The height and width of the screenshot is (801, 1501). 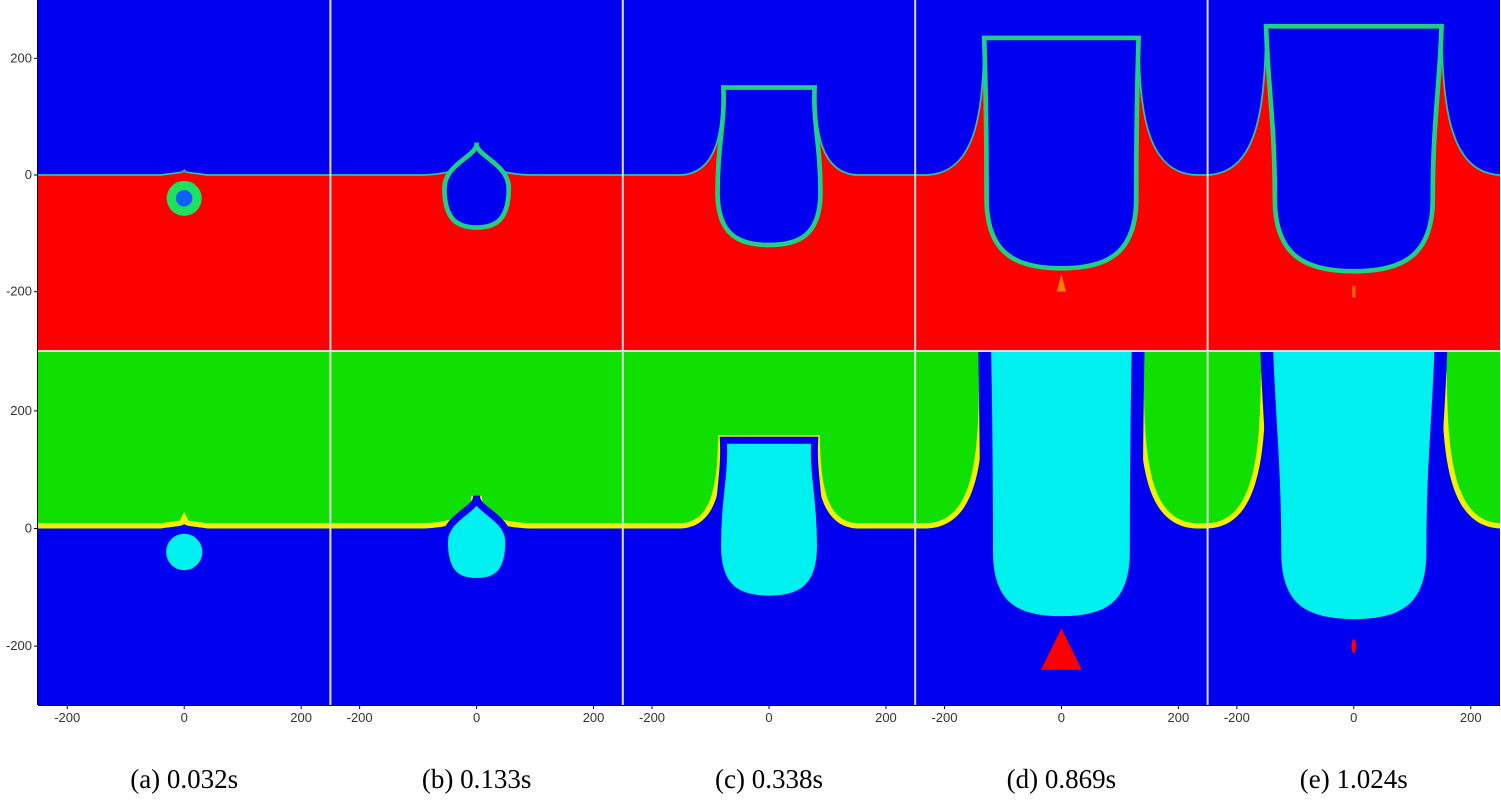 I want to click on bubble, so click(x=184, y=552).